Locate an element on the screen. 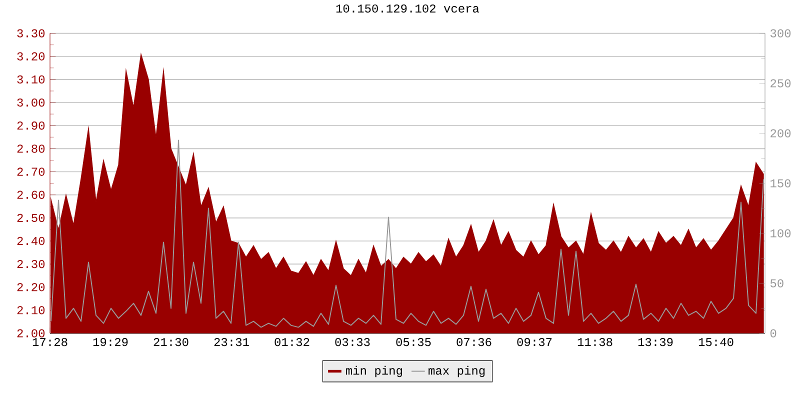 The height and width of the screenshot is (402, 800). x-tick-label: 19:29 is located at coordinates (110, 342).